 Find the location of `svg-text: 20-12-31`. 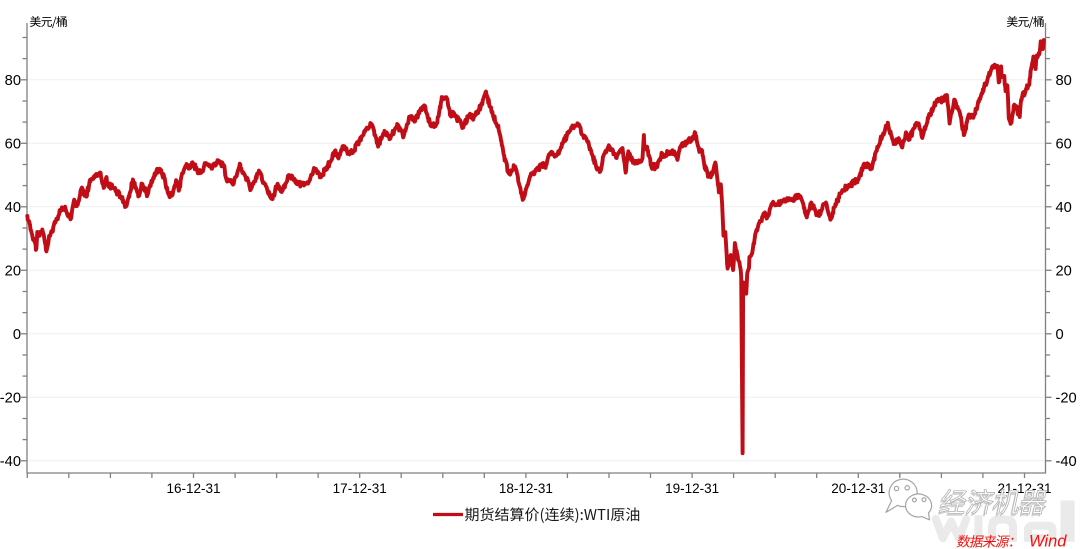

svg-text: 20-12-31 is located at coordinates (858, 488).